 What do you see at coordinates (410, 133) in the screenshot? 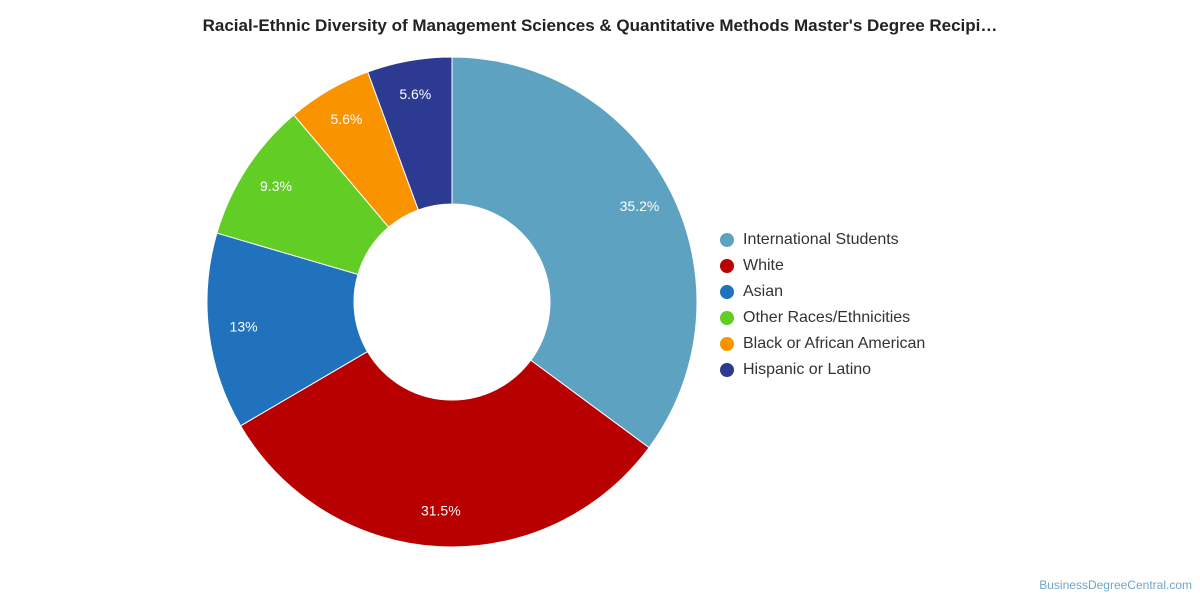
I see `slice-hispanic-or-latino` at bounding box center [410, 133].